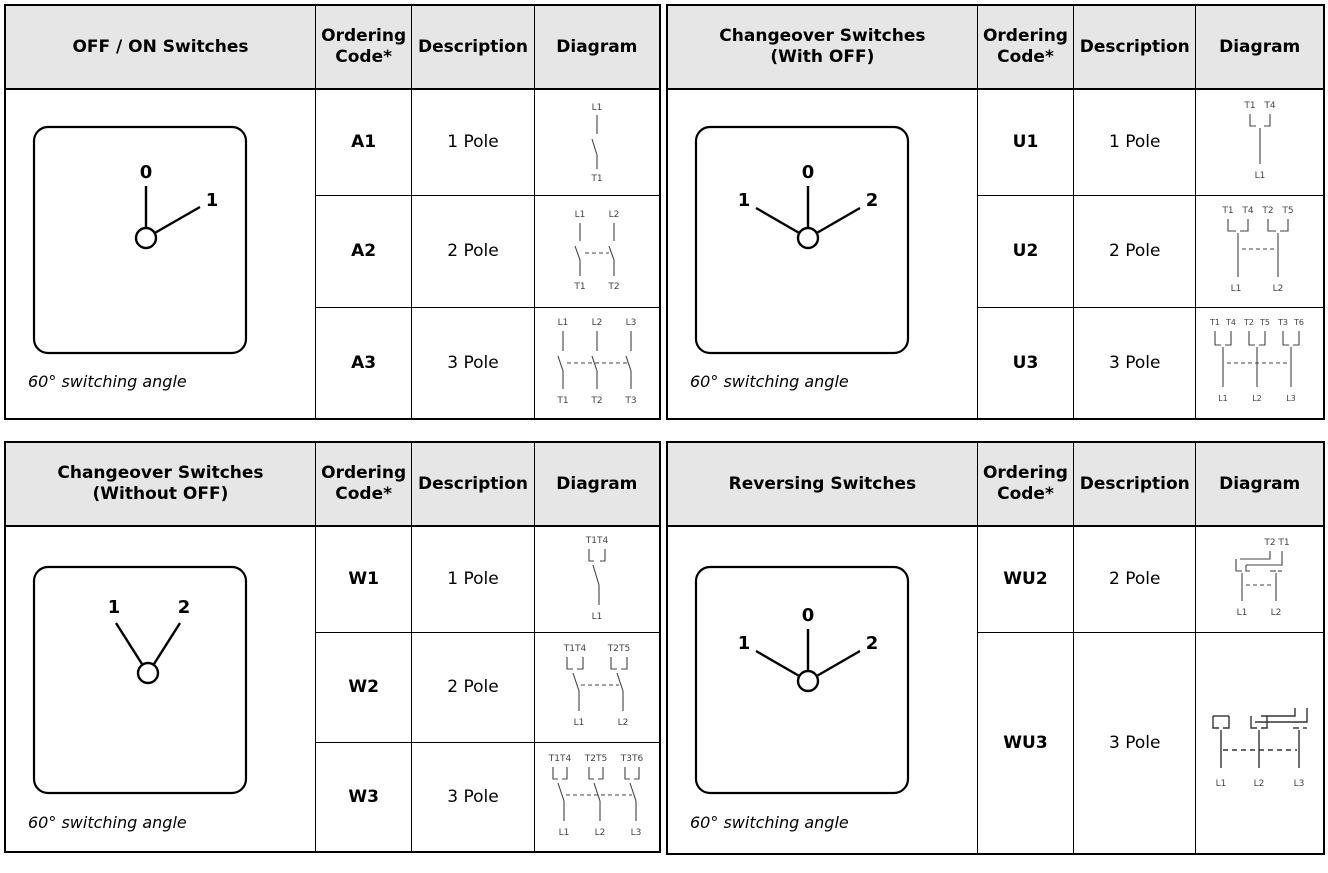  I want to click on wiring-diagram-icon: L1 L2 L3, so click(1259, 748).